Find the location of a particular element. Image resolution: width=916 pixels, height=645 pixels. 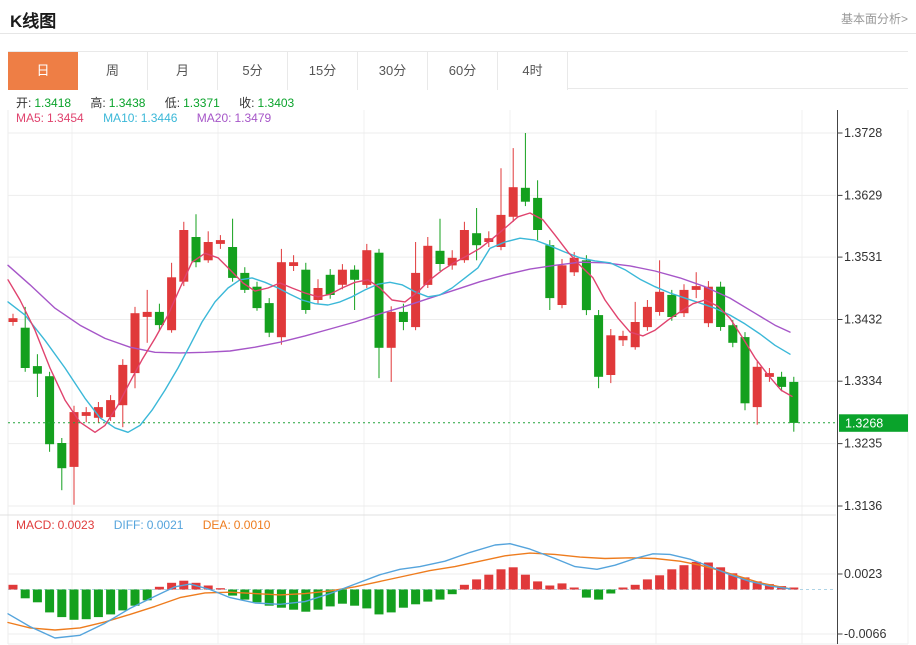

tab-day: 日 is located at coordinates (43, 71).